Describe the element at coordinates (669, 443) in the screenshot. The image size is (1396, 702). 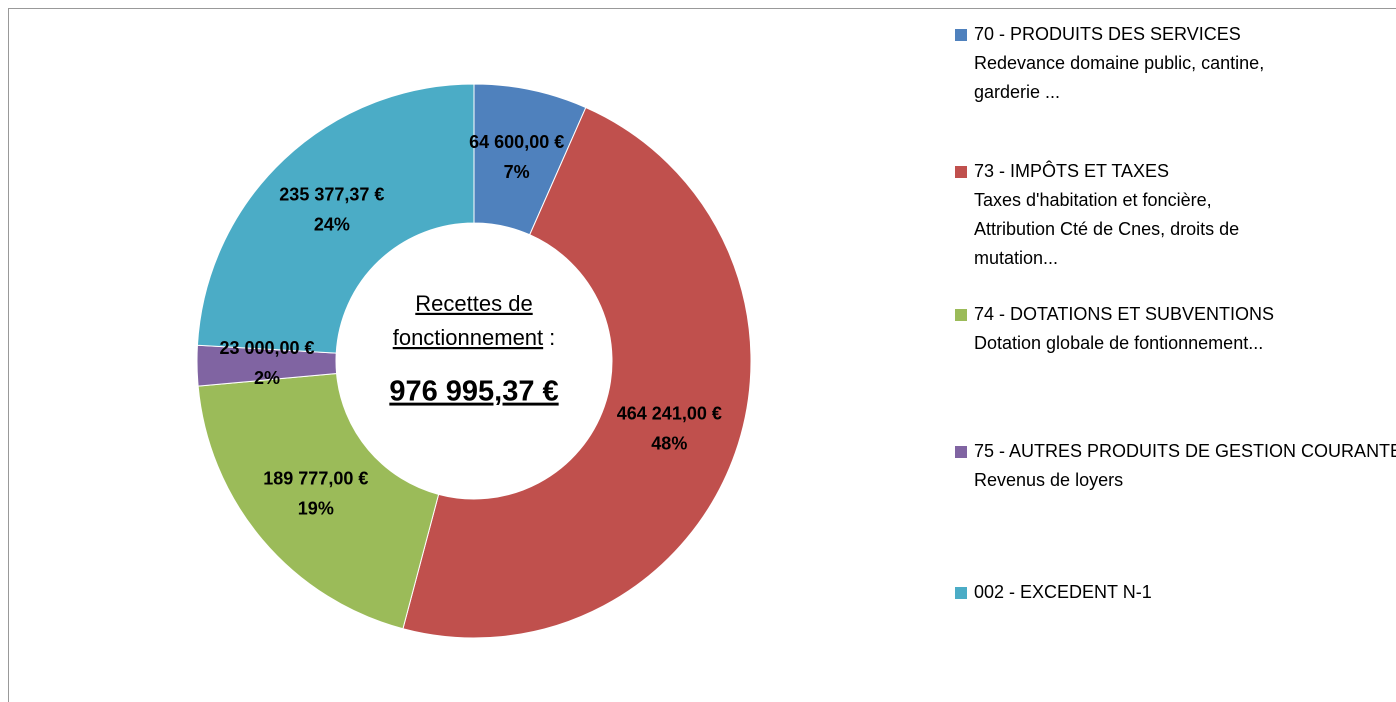
I see `percent-label: 48%` at that location.